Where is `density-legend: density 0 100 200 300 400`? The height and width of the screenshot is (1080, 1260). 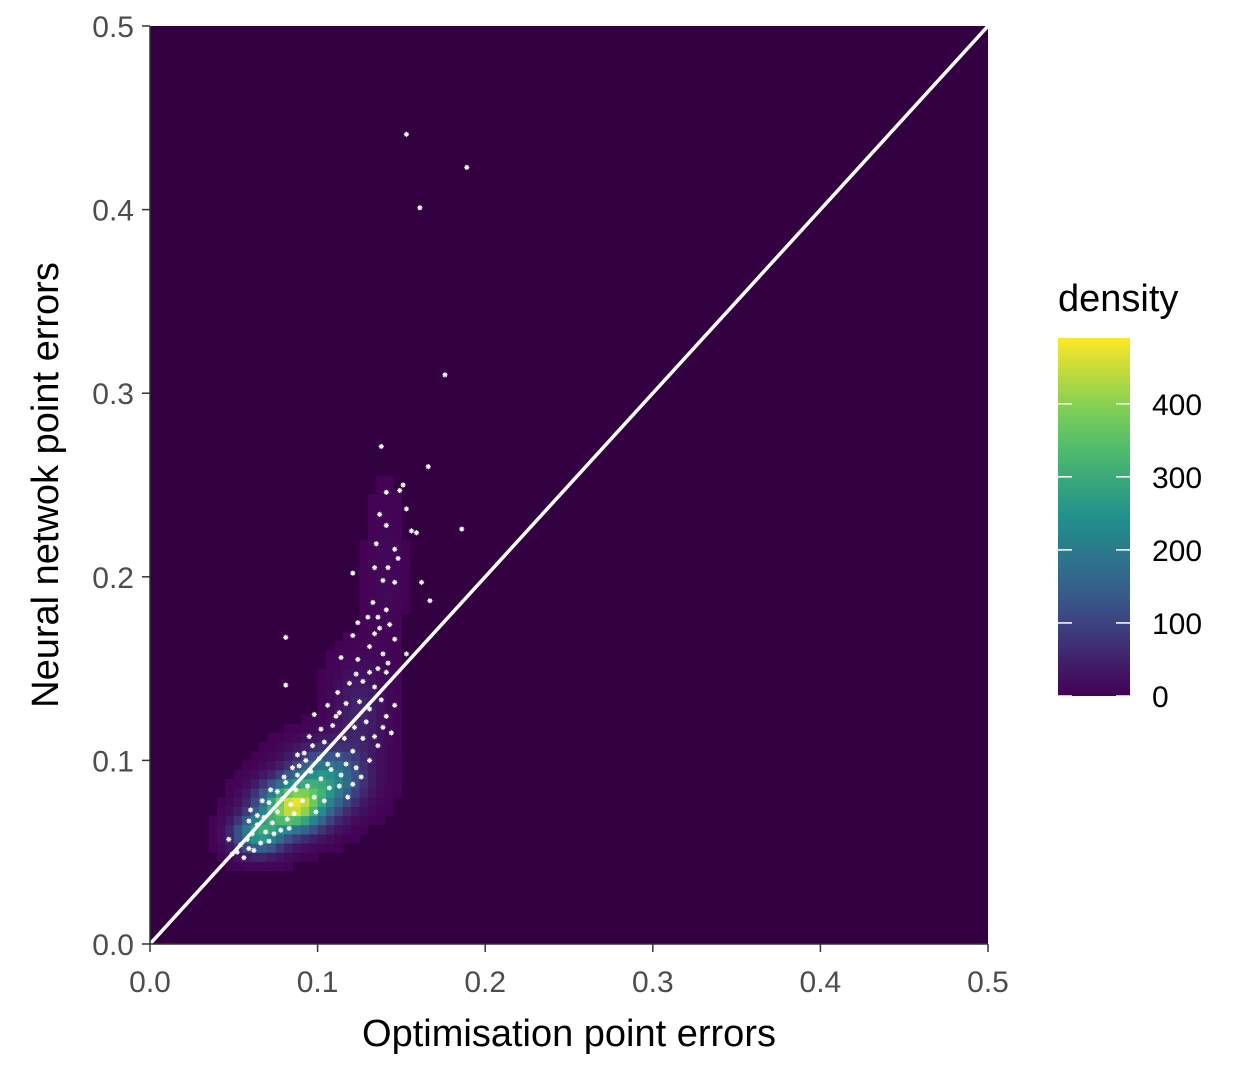 density-legend: density 0 100 200 300 400 is located at coordinates (1130, 496).